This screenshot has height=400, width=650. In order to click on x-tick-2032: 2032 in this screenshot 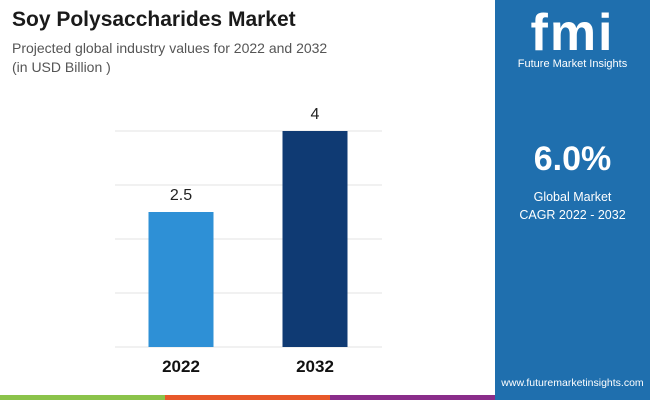, I will do `click(315, 366)`.